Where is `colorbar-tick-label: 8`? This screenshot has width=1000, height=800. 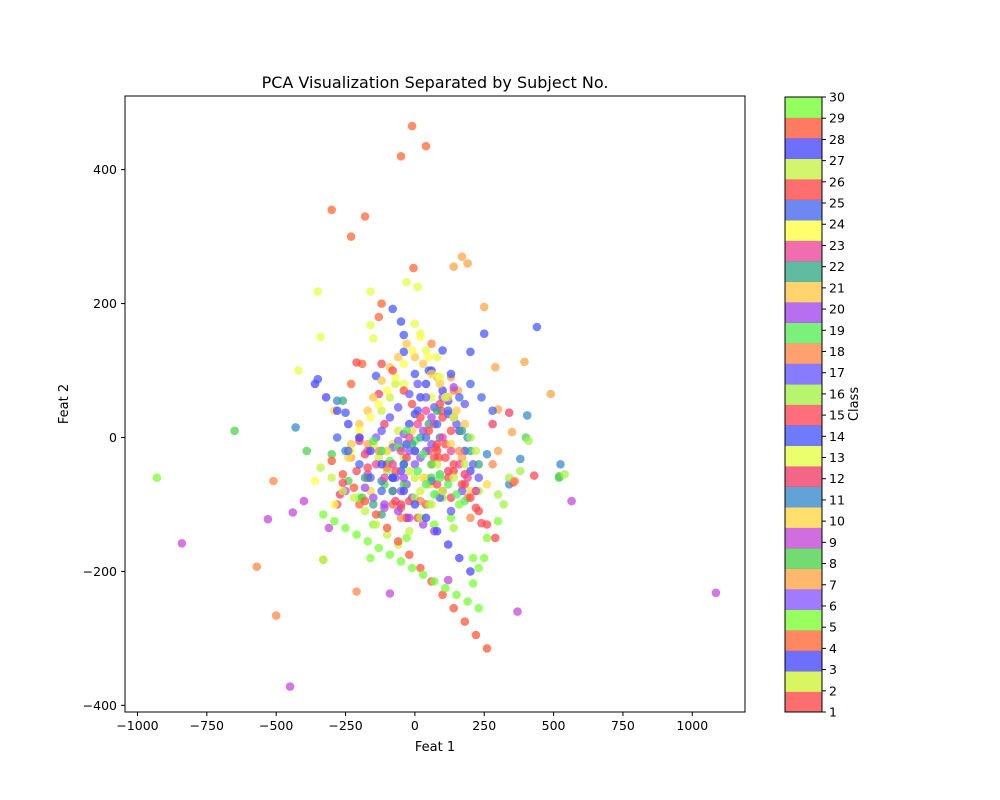
colorbar-tick-label: 8 is located at coordinates (833, 563).